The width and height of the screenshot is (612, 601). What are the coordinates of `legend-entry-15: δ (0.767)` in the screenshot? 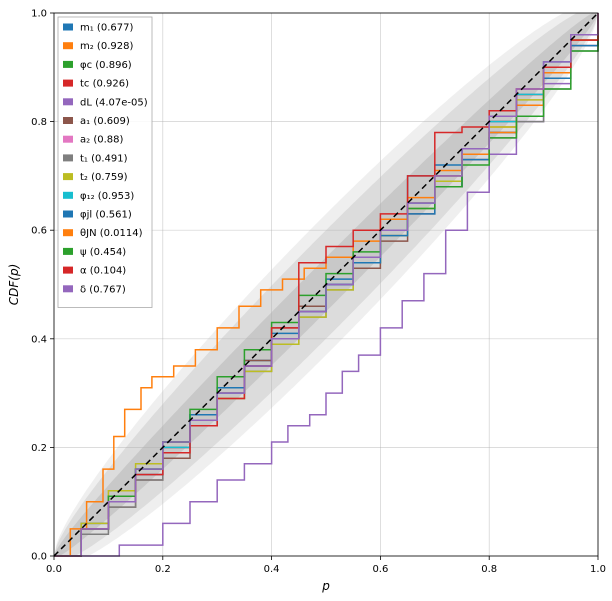 It's located at (103, 289).